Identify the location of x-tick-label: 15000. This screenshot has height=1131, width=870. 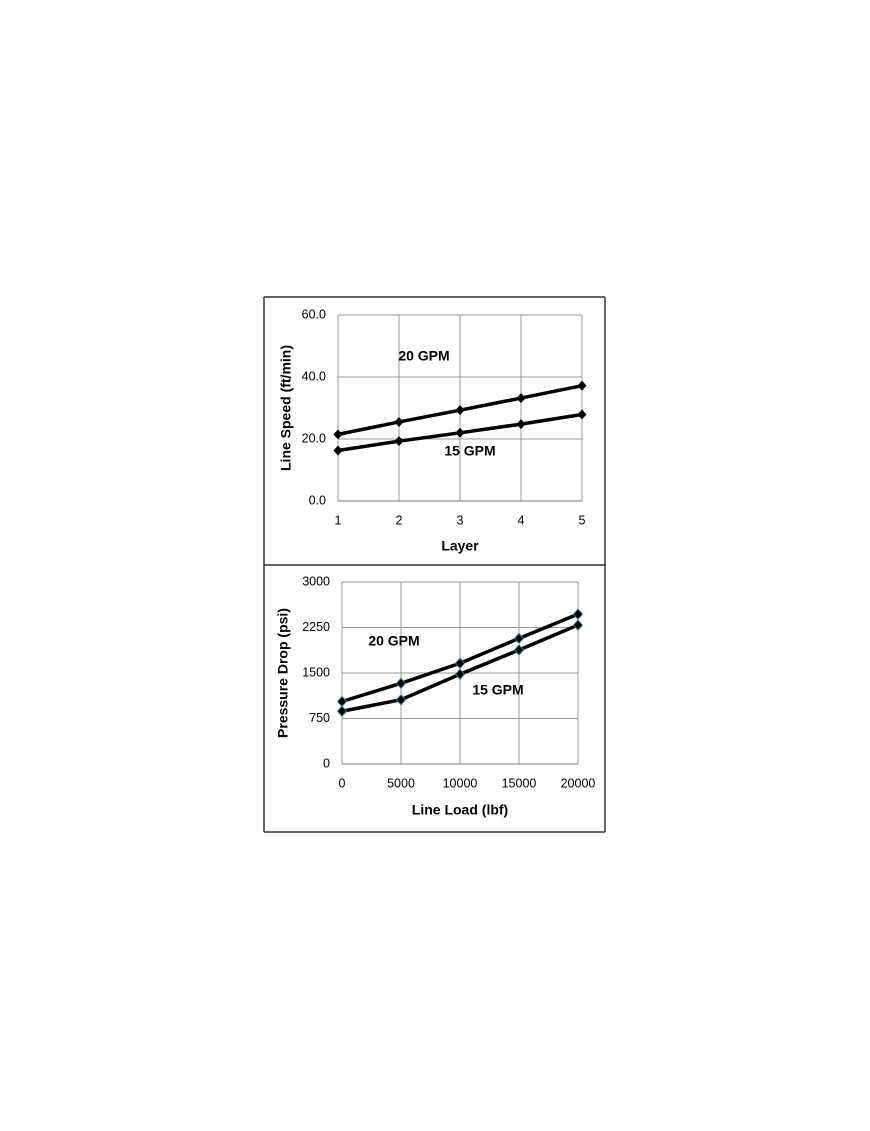
(519, 783).